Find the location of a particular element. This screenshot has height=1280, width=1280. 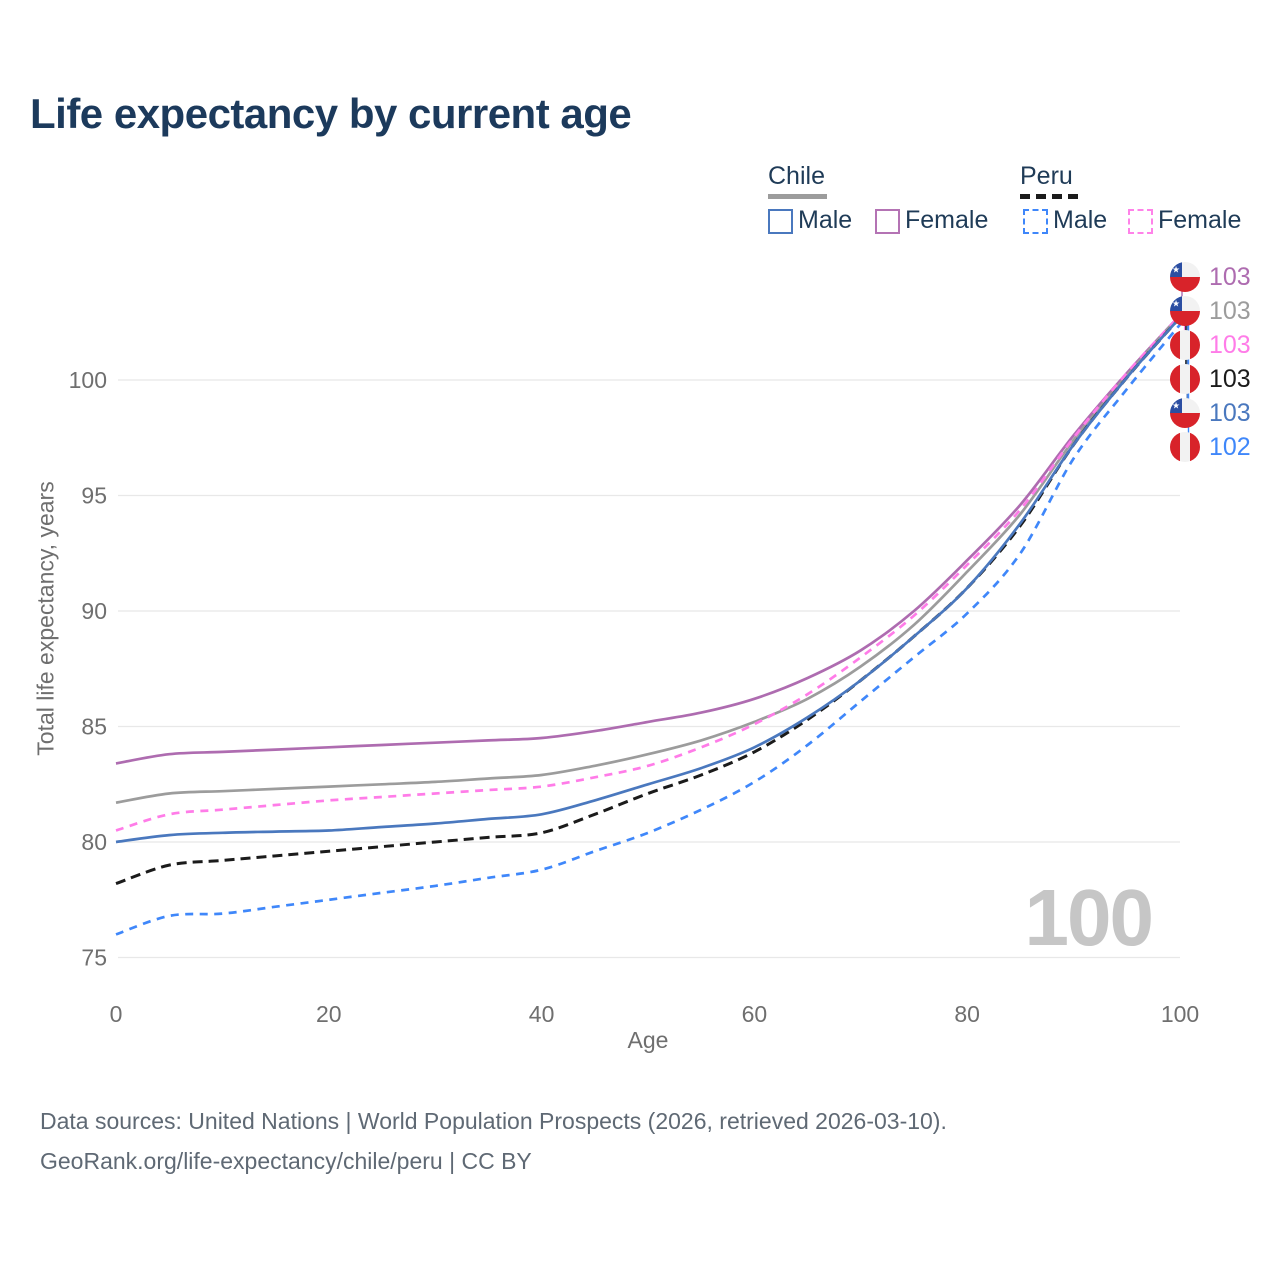

y-axis-title: Total life expectancy, years is located at coordinates (45, 618).